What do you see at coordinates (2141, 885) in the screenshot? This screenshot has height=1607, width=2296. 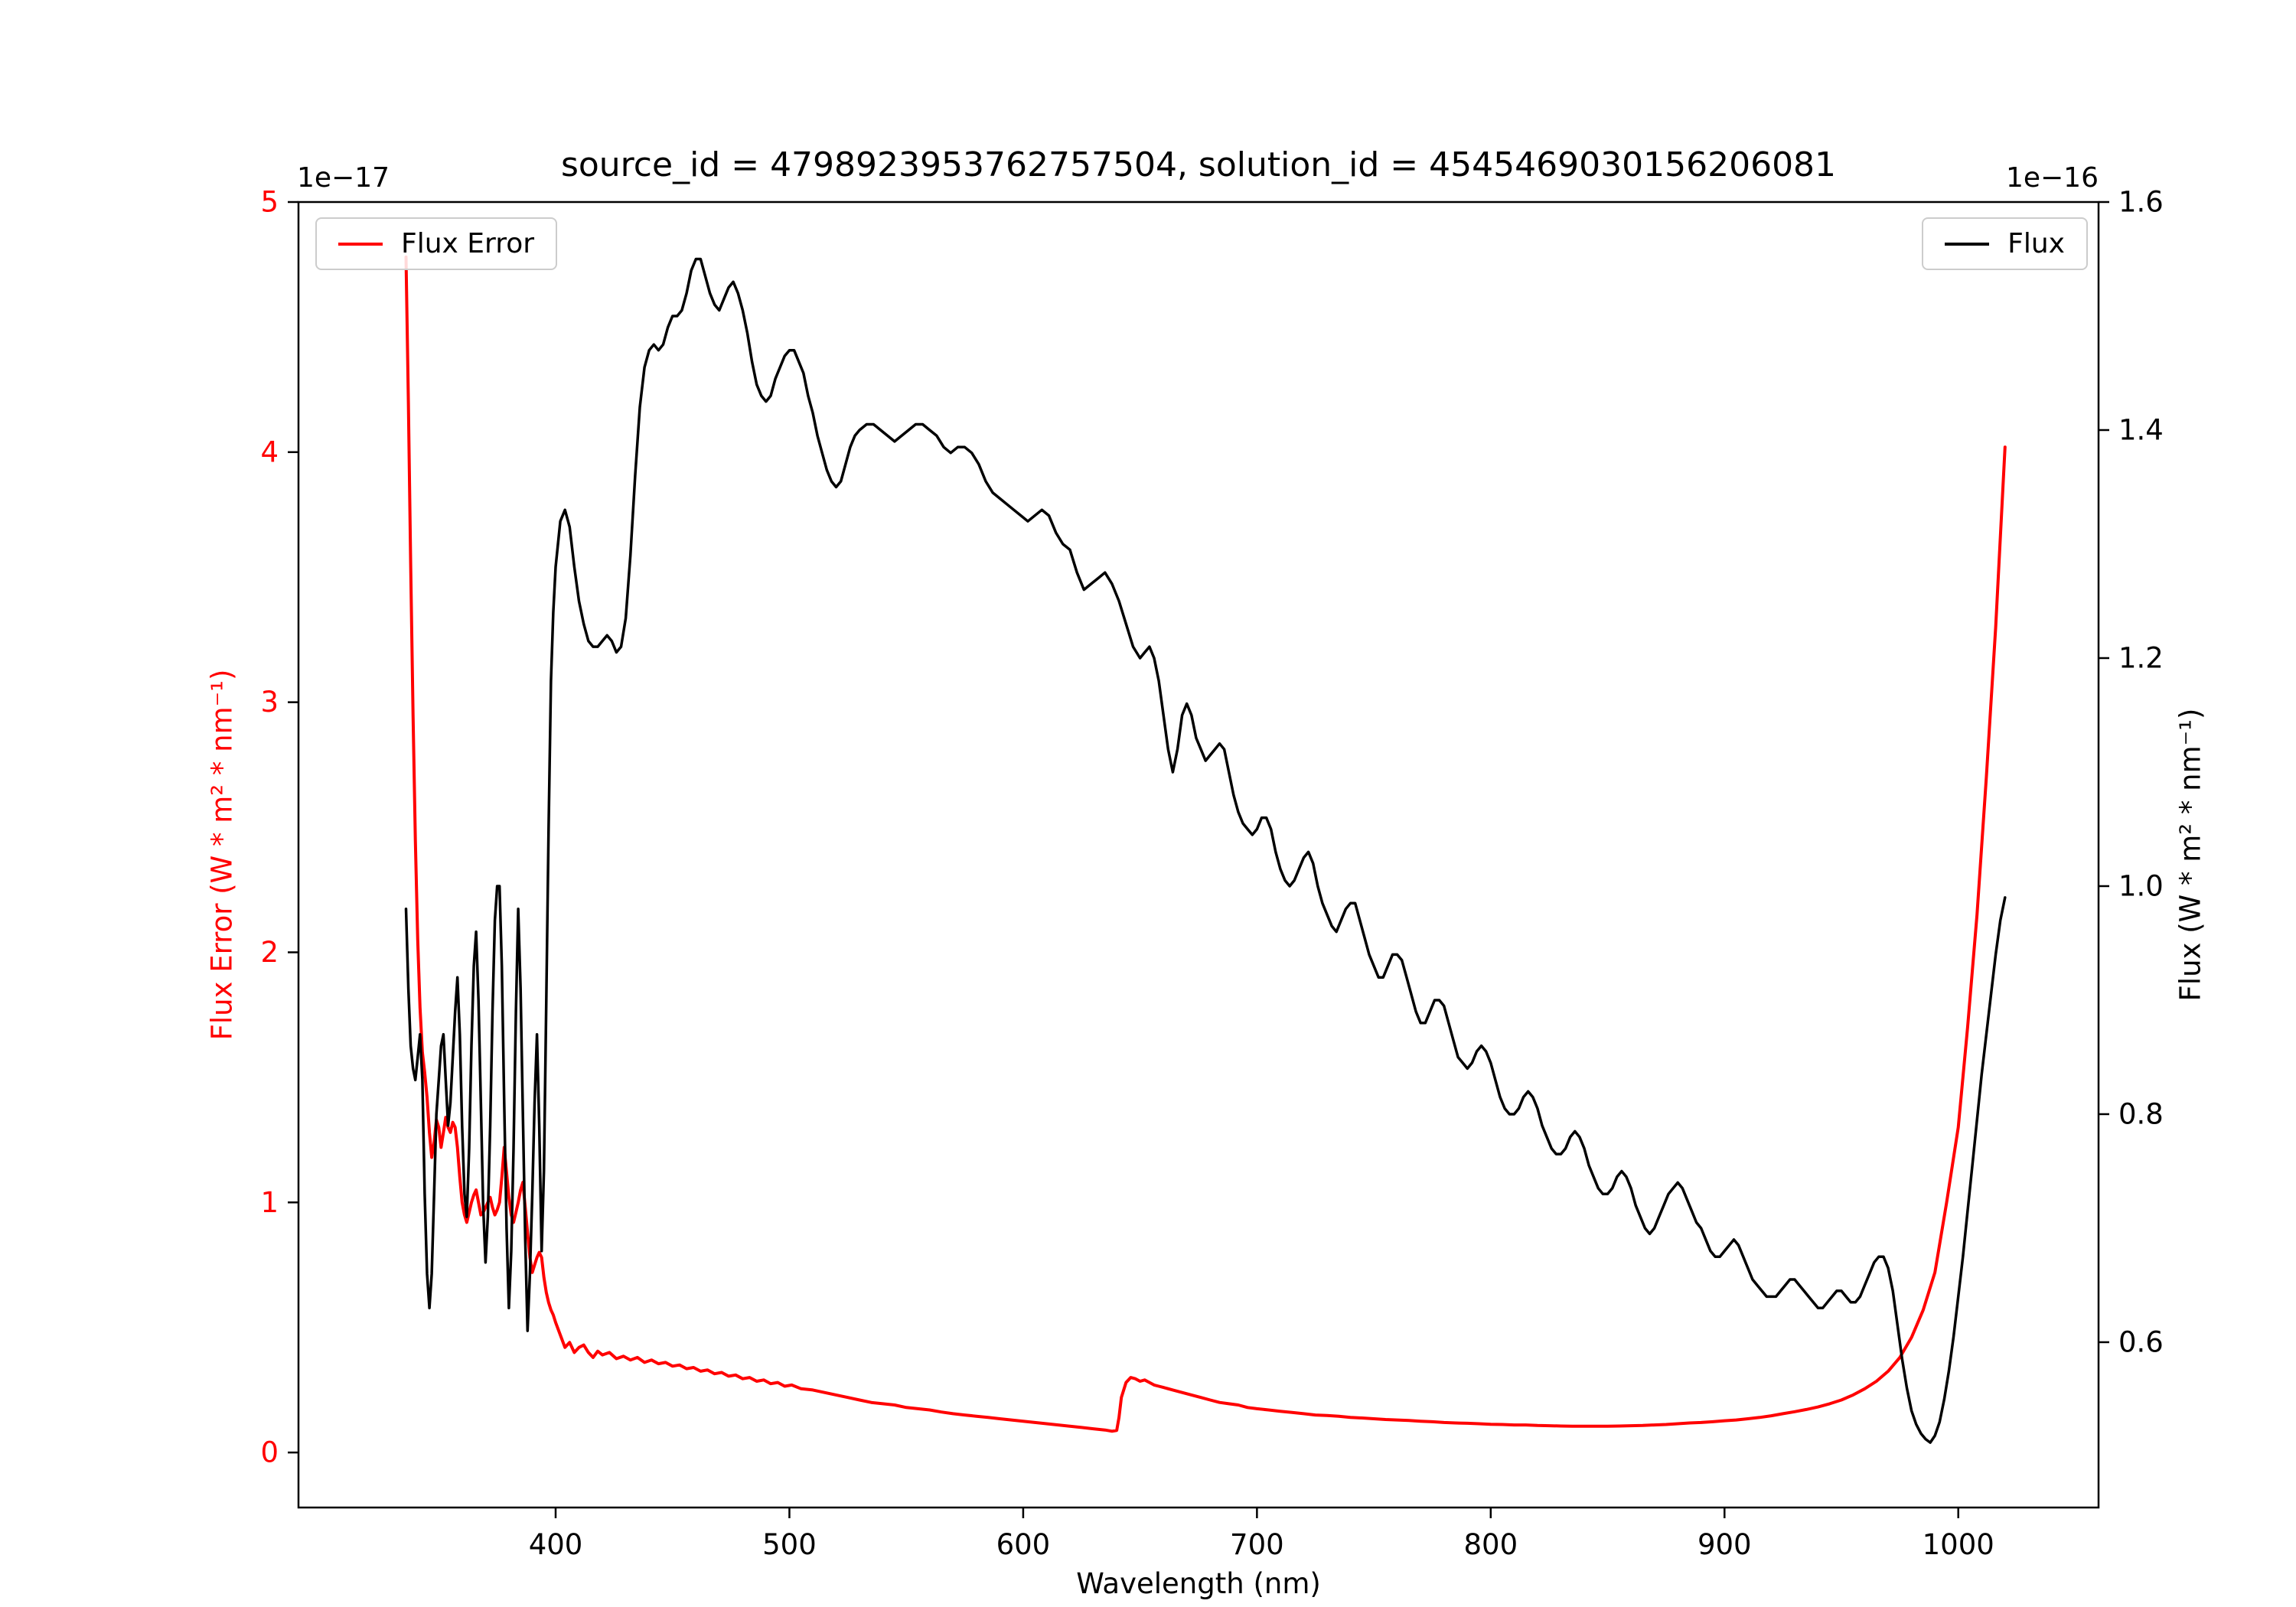 I see `right-y-tick-label: 1.0` at bounding box center [2141, 885].